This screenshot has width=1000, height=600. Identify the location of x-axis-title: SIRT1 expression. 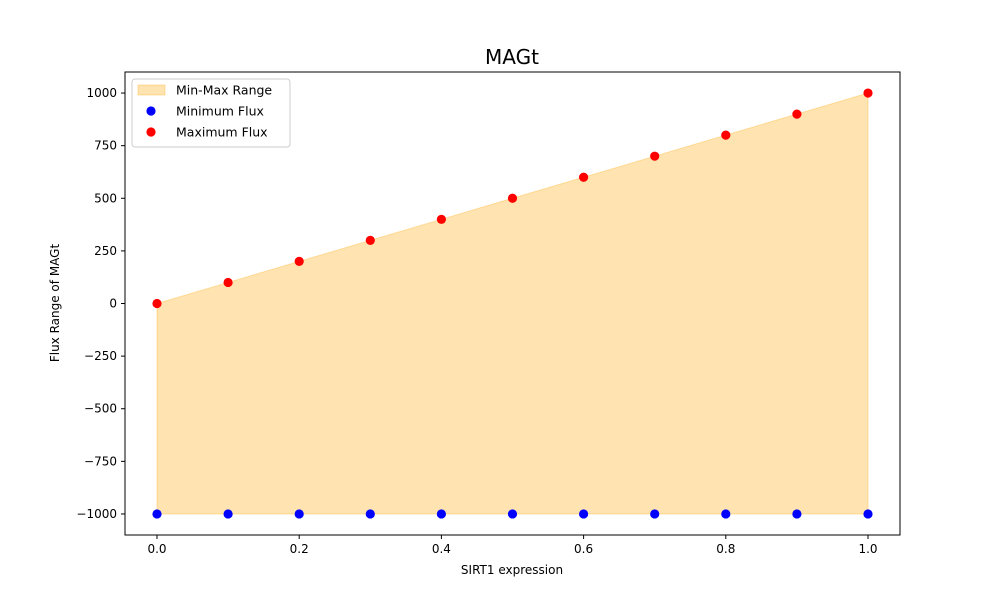
(512, 570).